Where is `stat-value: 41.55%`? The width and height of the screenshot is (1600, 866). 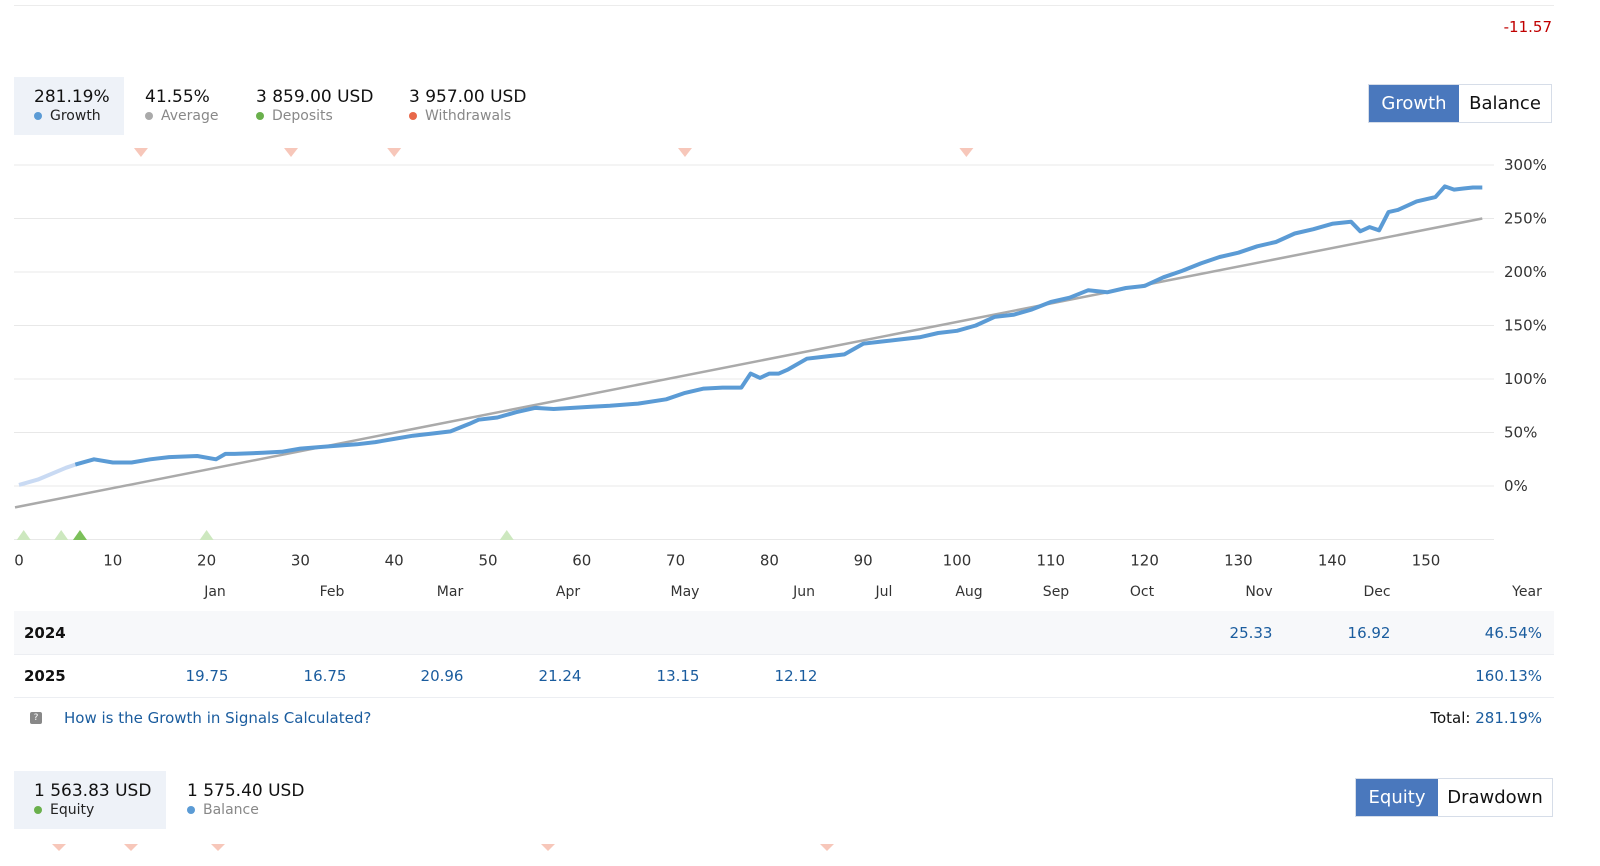 stat-value: 41.55% is located at coordinates (177, 97).